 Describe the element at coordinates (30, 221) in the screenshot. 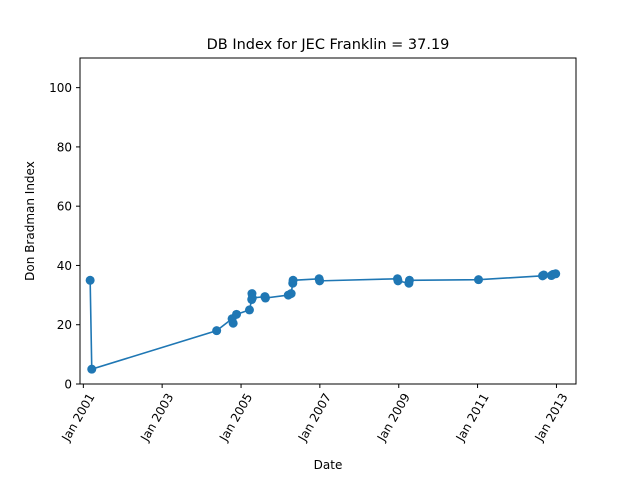

I see `y-axis-label: Don Bradman Index` at that location.